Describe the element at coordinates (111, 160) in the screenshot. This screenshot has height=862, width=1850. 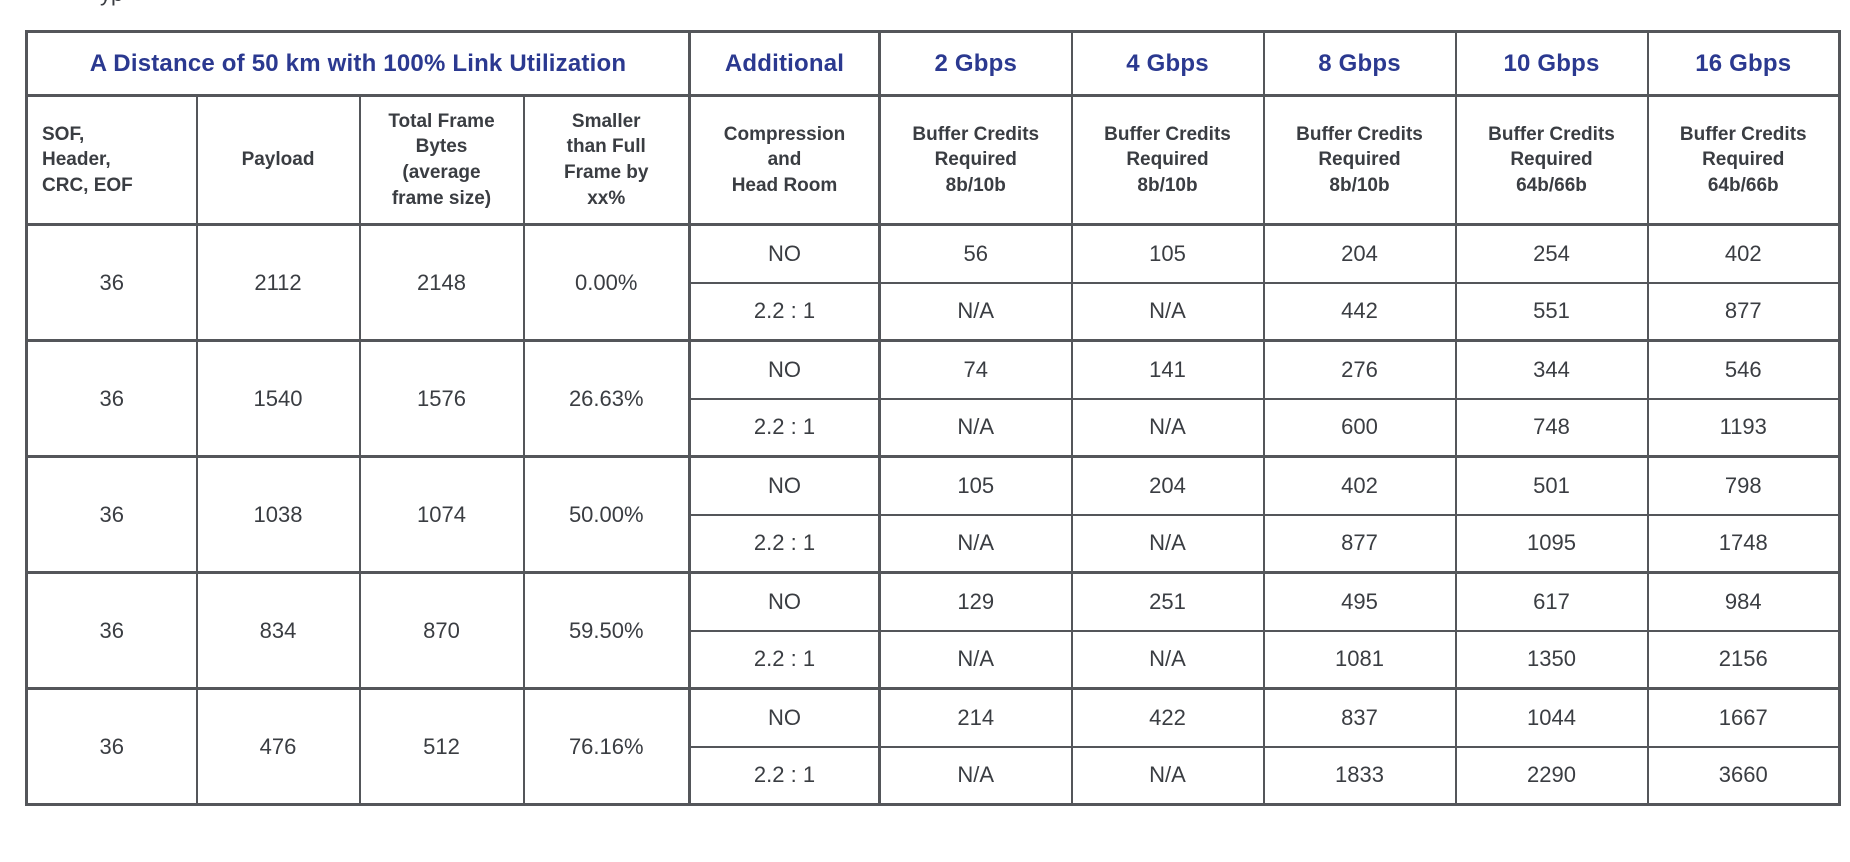
I see `col-header-sof: SOF, Header, CRC, EOF` at that location.